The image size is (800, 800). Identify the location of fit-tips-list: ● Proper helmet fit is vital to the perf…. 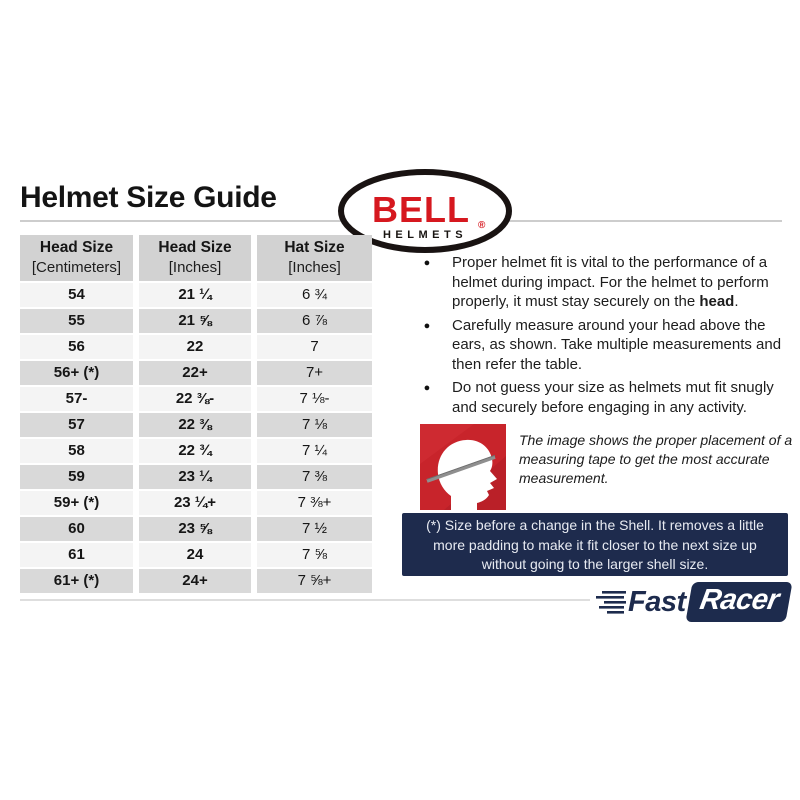
(600, 337).